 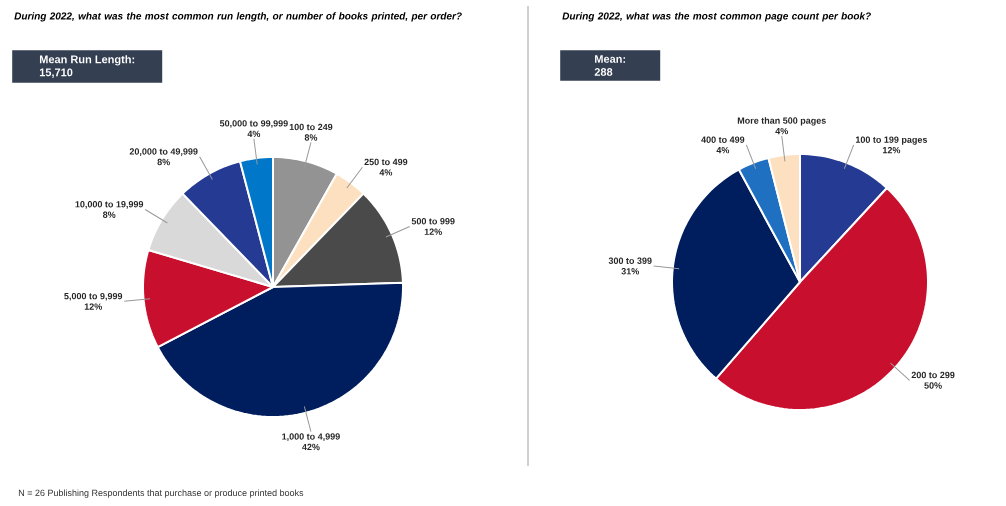 What do you see at coordinates (93, 296) in the screenshot?
I see `slice-label: 5,000 to 9,999` at bounding box center [93, 296].